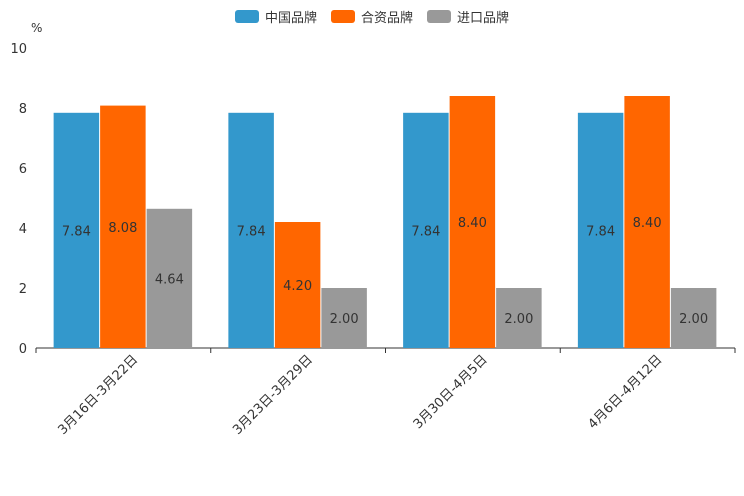 The width and height of the screenshot is (744, 496). Describe the element at coordinates (342, 16) in the screenshot. I see `legend-swatch-joint` at that location.